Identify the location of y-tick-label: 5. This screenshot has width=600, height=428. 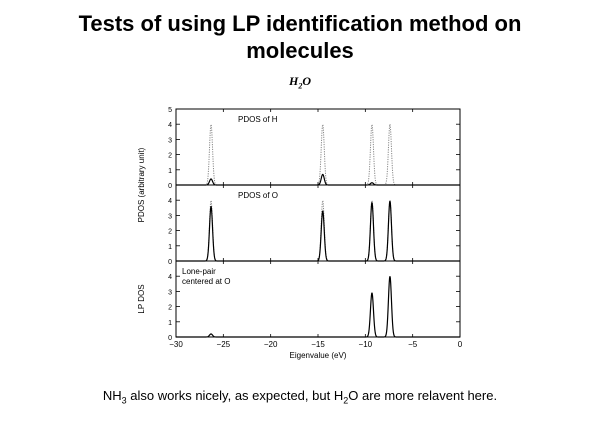
(170, 110).